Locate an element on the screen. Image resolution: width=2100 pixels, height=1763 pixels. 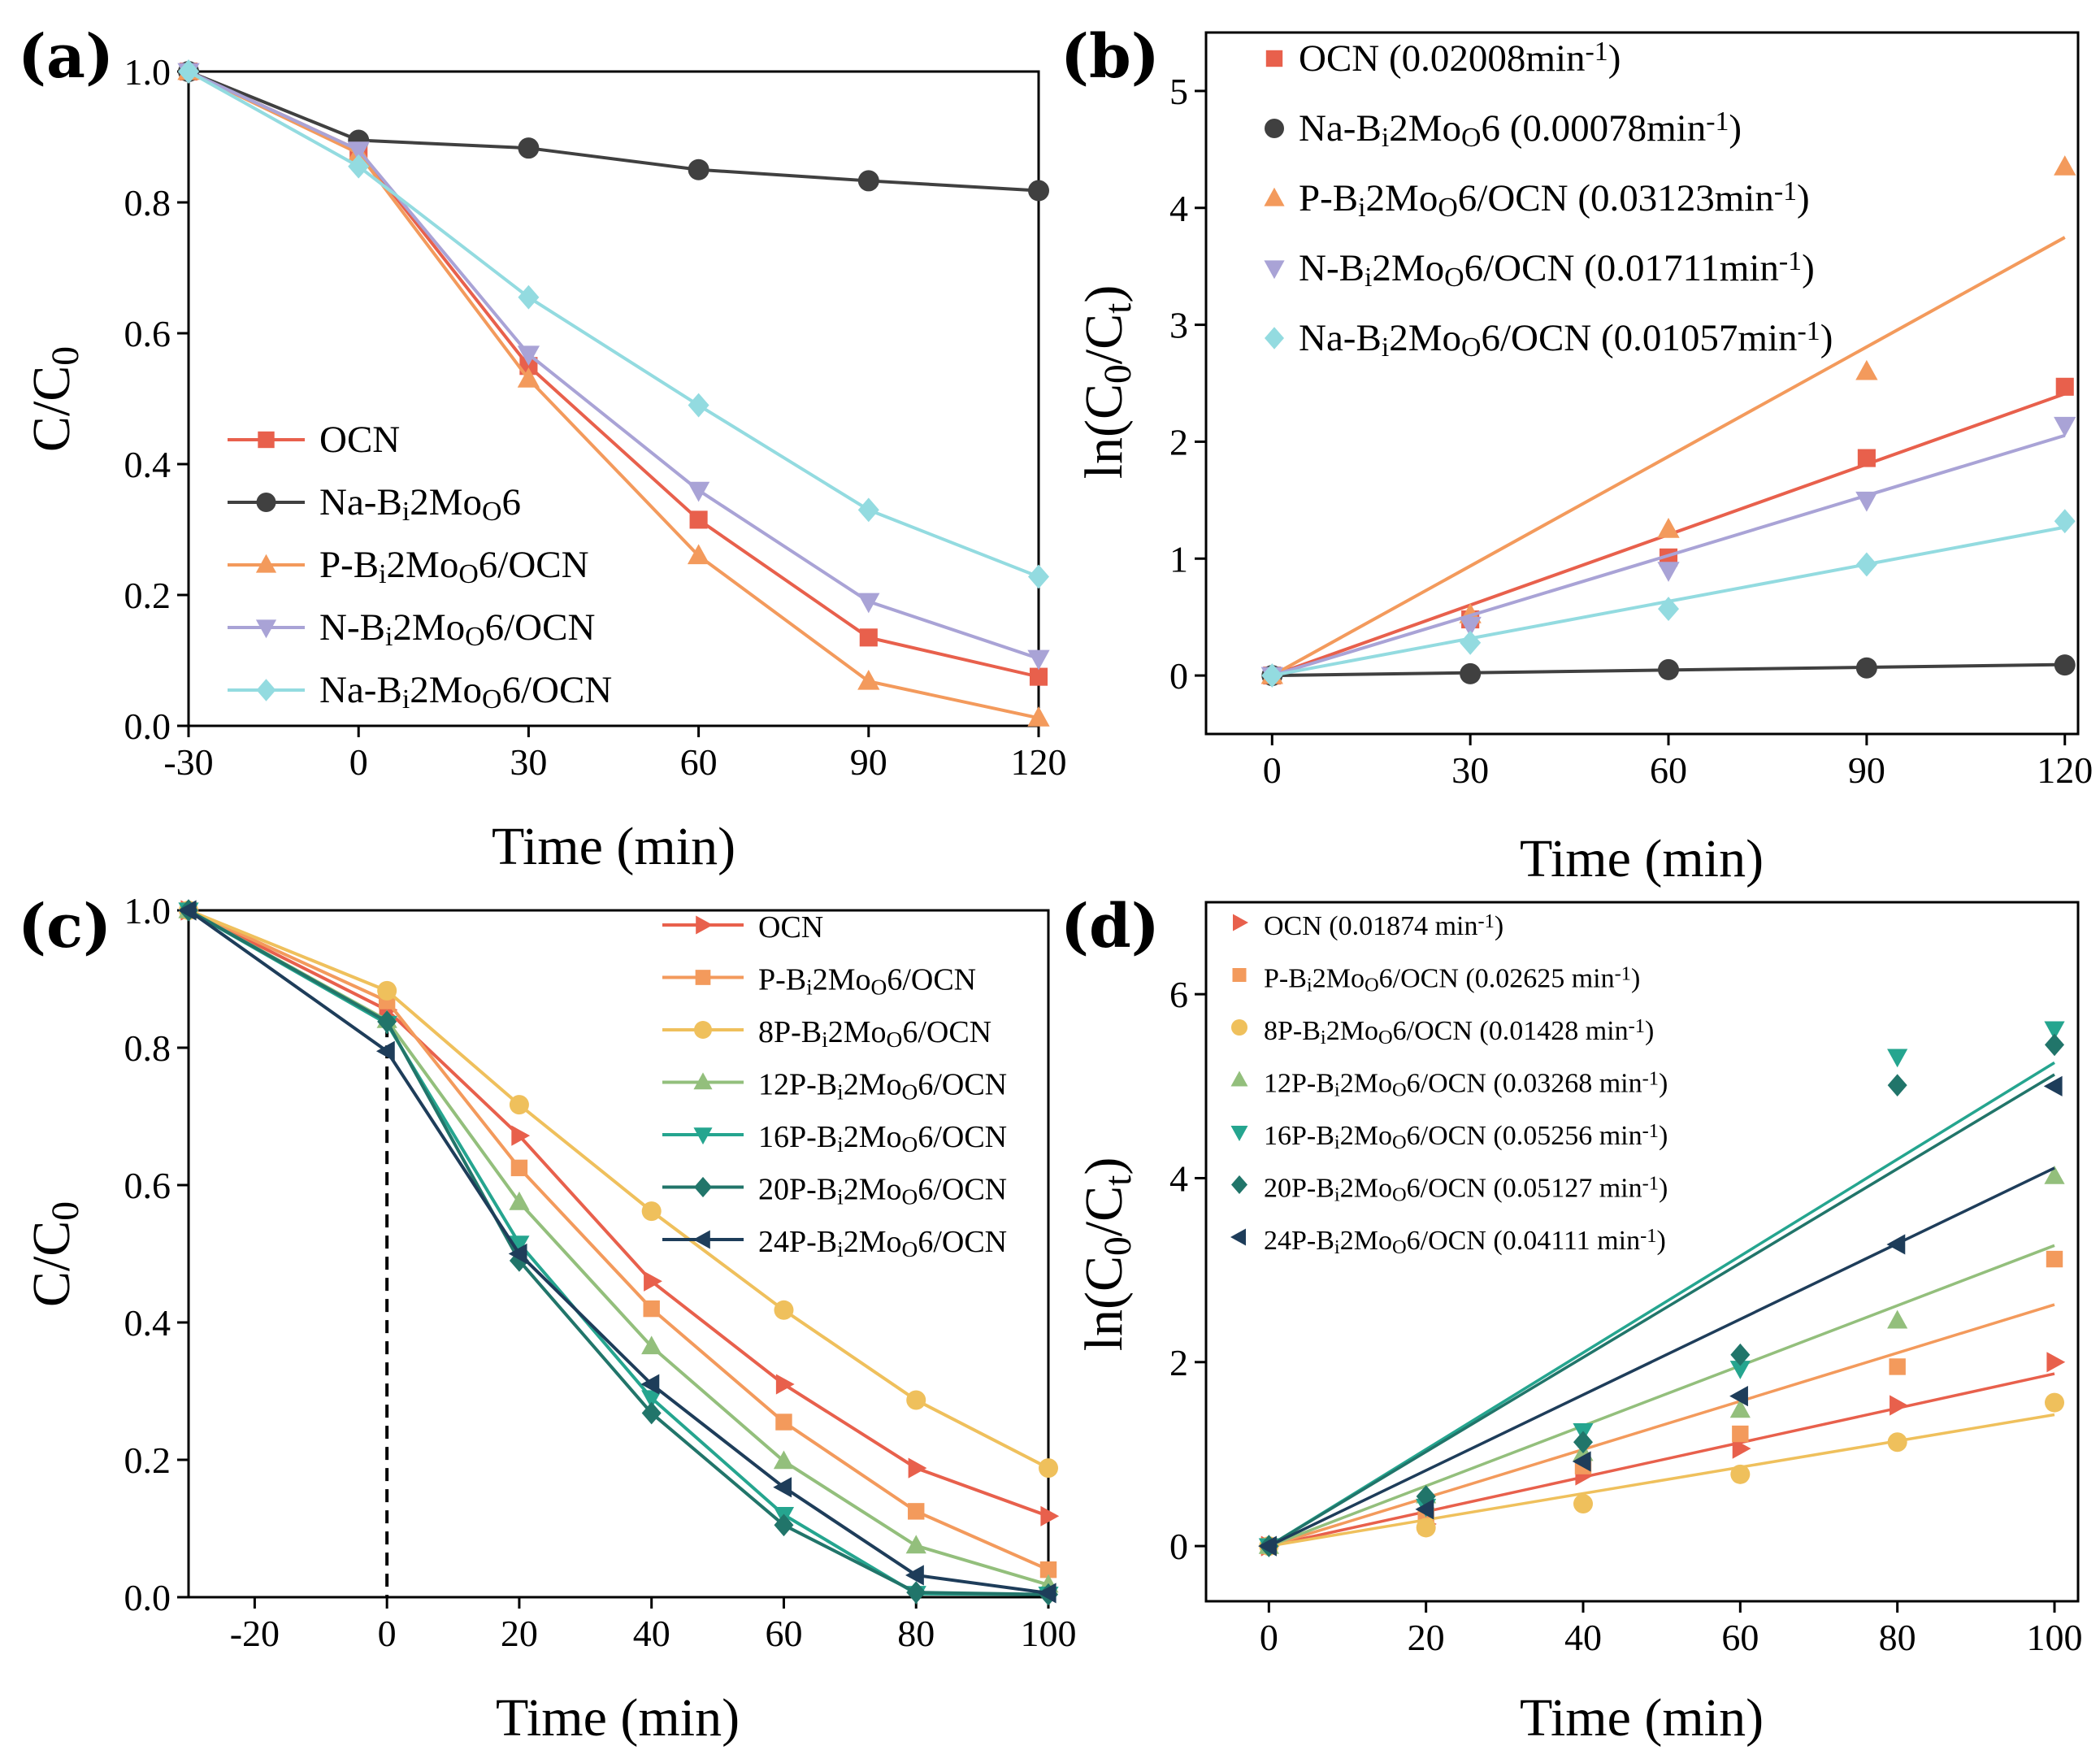
y-tick-label: 0.0 is located at coordinates (147, 726).